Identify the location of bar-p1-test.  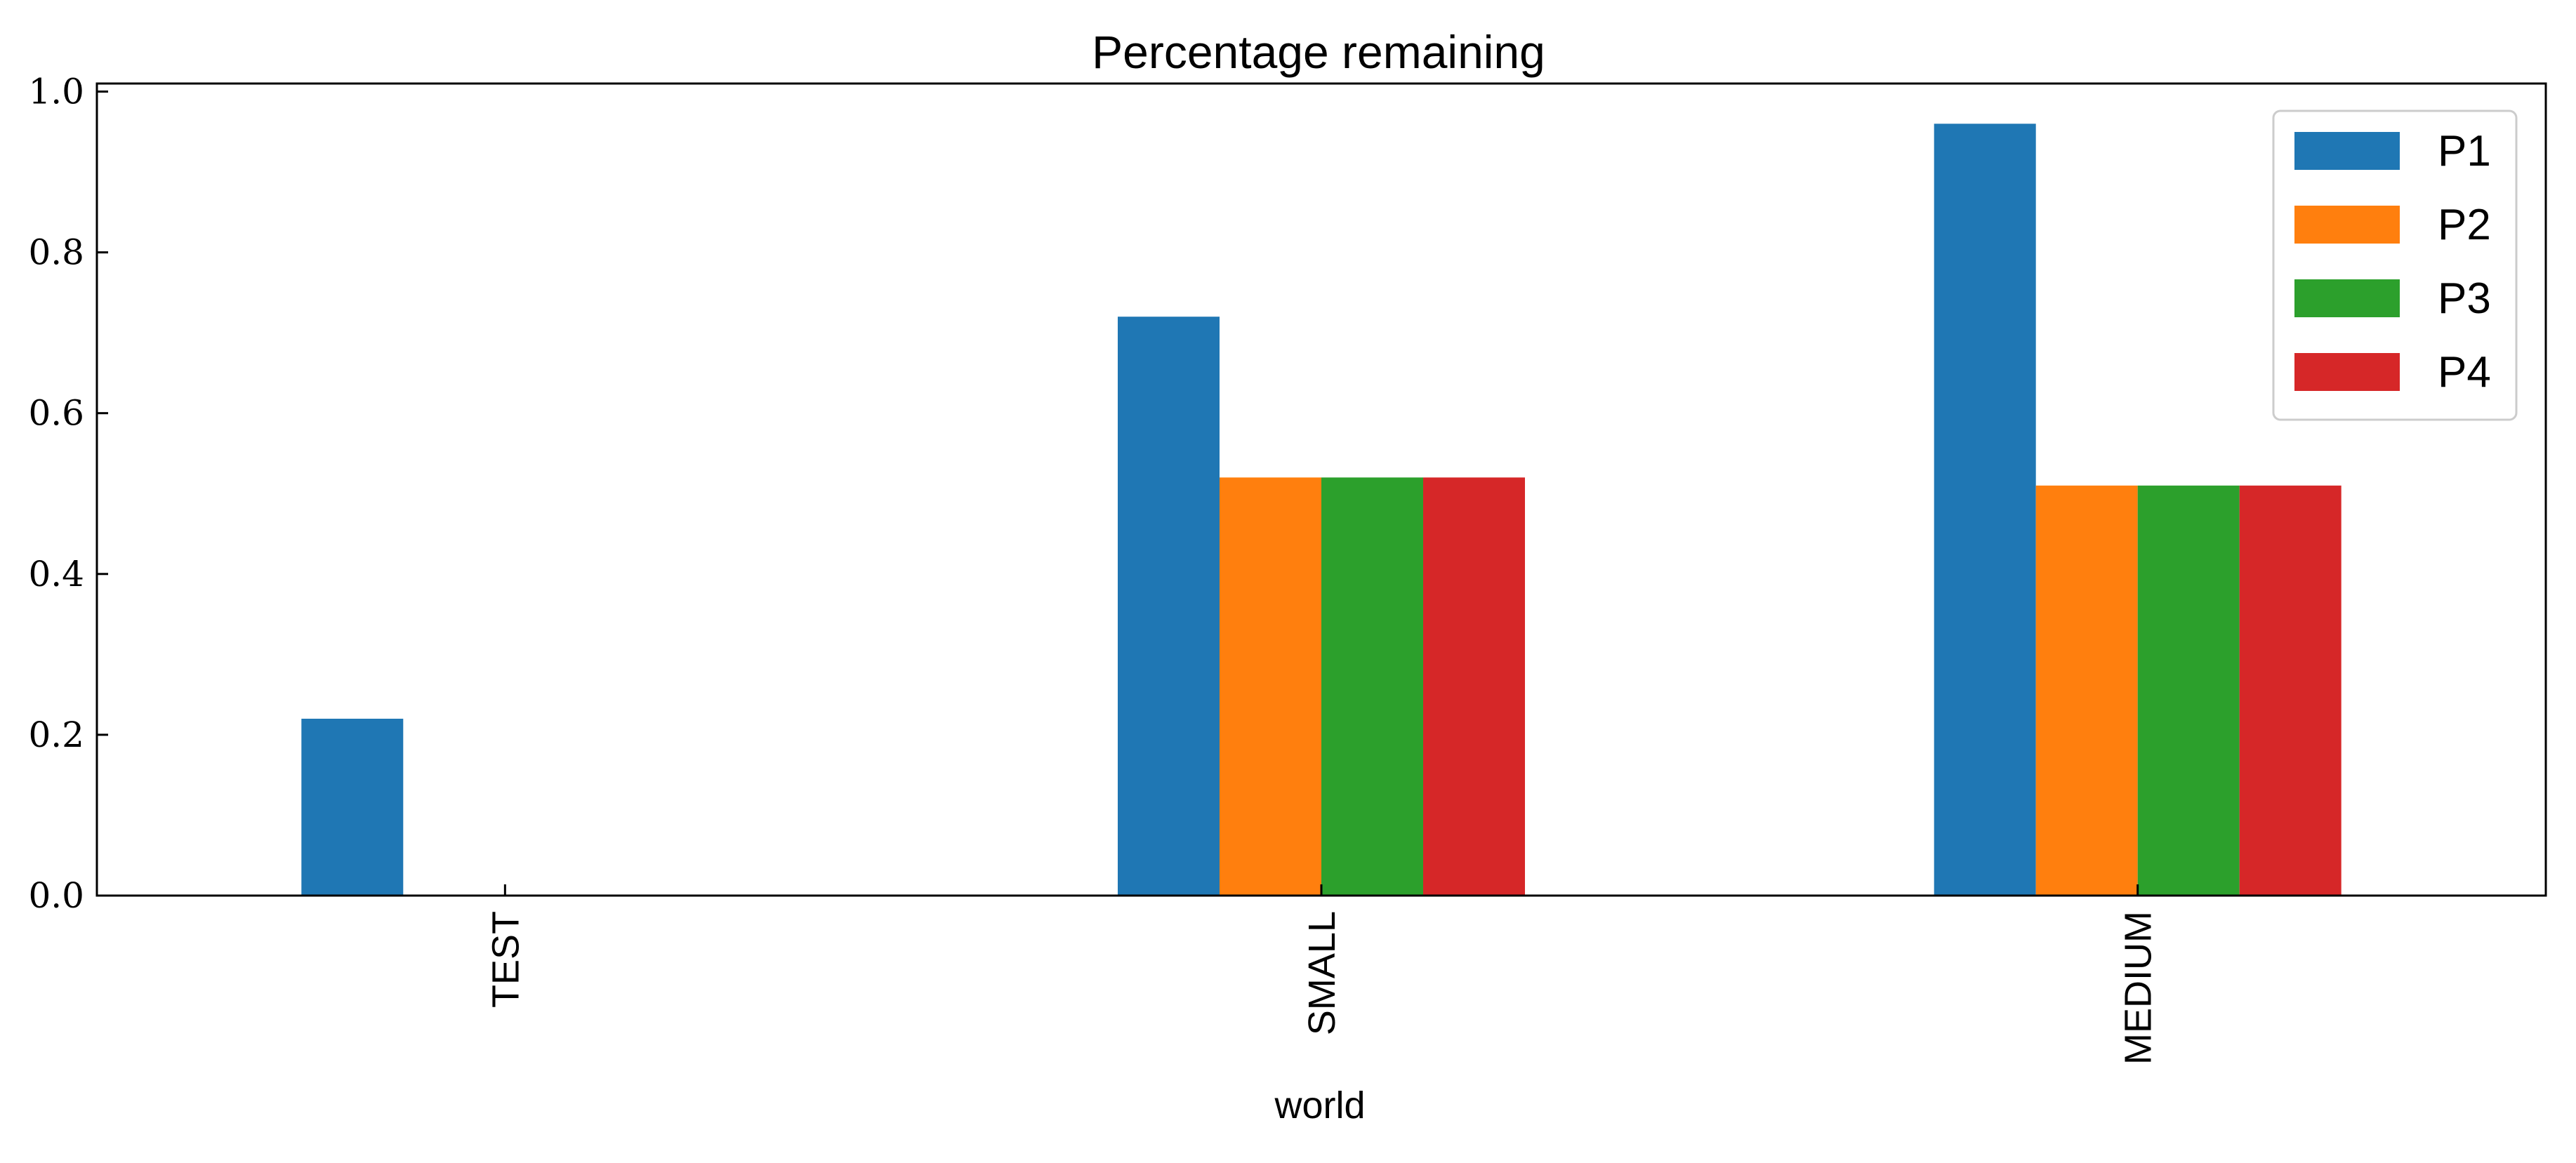
(352, 807).